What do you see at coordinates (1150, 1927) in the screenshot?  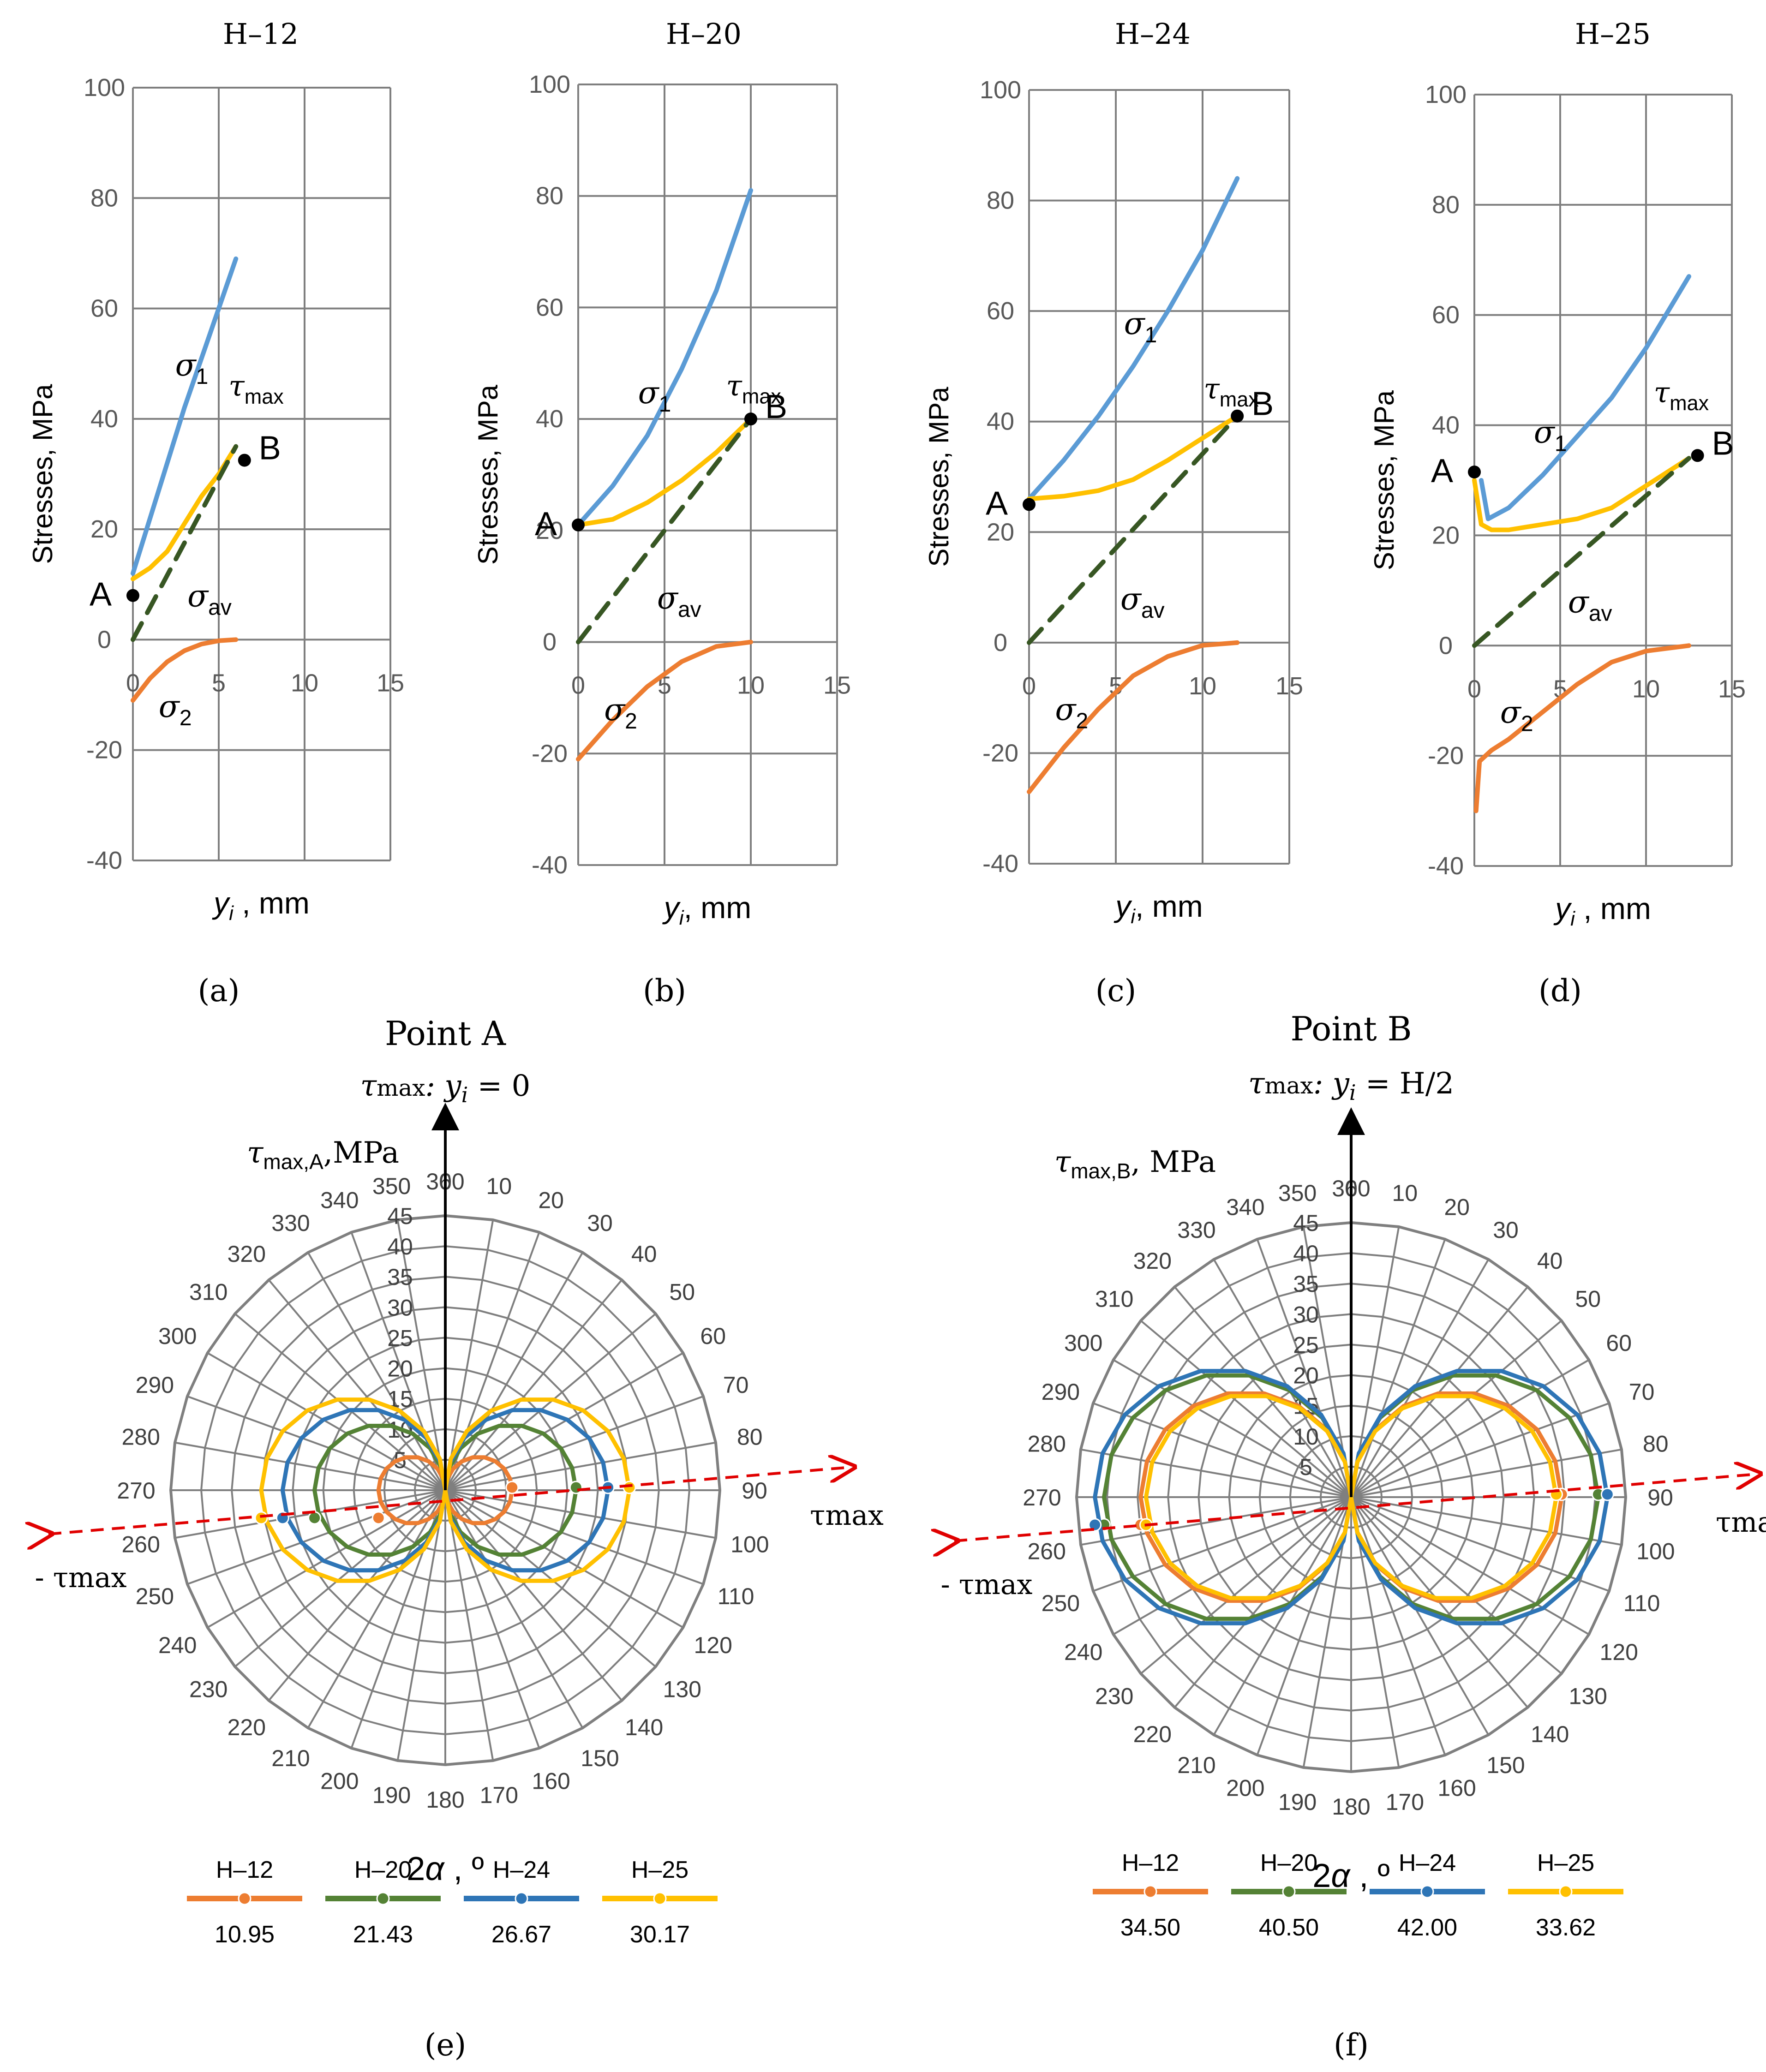 I see `legend-value: 34.50` at bounding box center [1150, 1927].